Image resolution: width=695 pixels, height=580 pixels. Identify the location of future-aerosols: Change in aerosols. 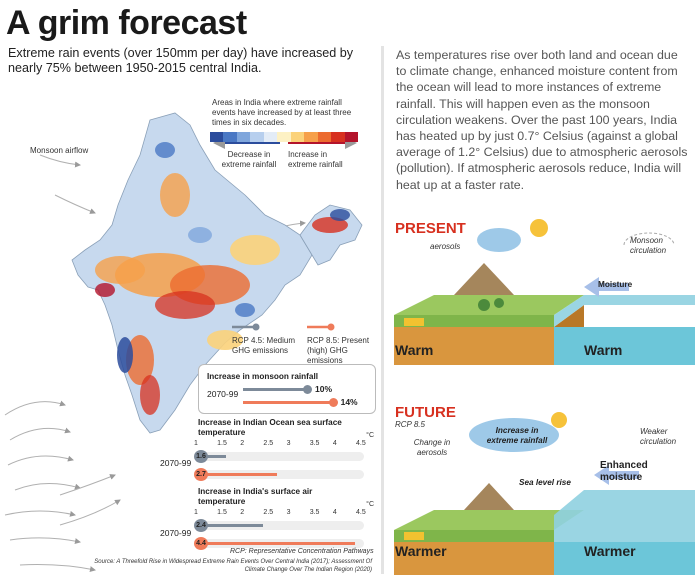
(432, 447).